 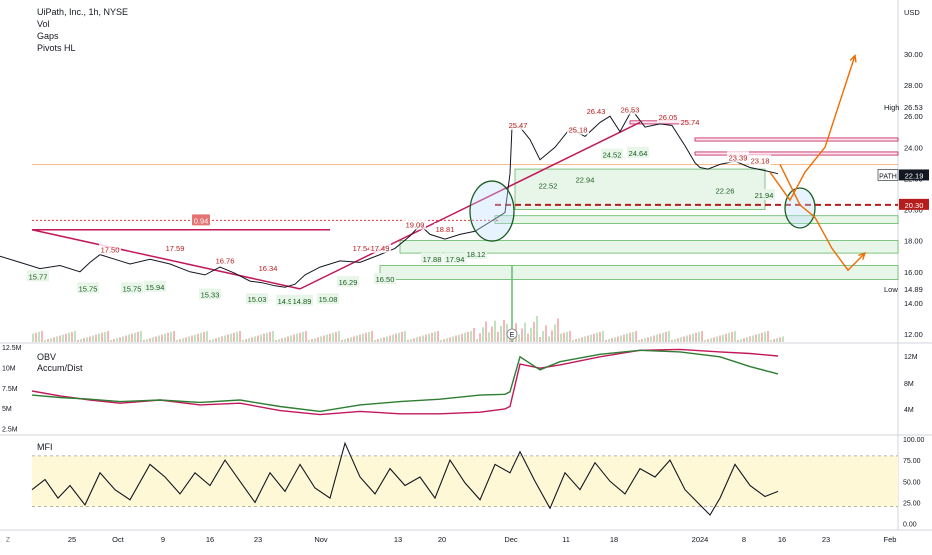 What do you see at coordinates (10, 430) in the screenshot?
I see `obv-left-axis-tick: 2.5M` at bounding box center [10, 430].